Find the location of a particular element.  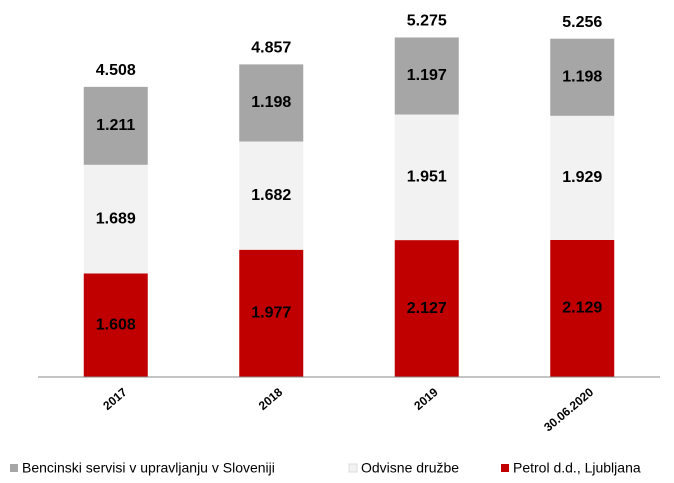

value-label: 1.689 is located at coordinates (116, 218).